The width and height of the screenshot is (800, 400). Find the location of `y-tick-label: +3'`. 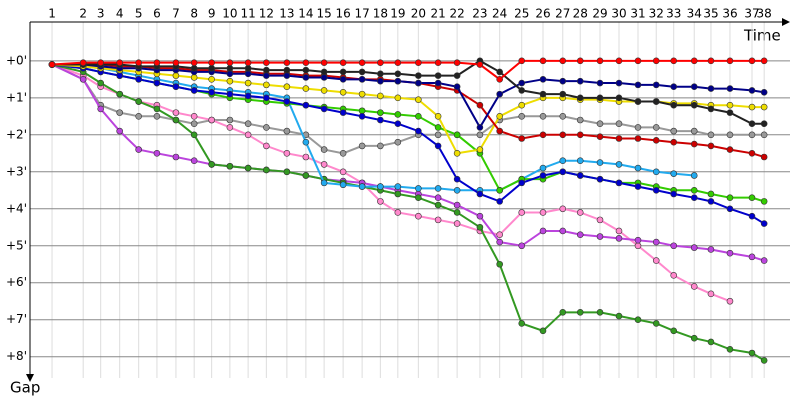

y-tick-label: +3' is located at coordinates (16, 171).